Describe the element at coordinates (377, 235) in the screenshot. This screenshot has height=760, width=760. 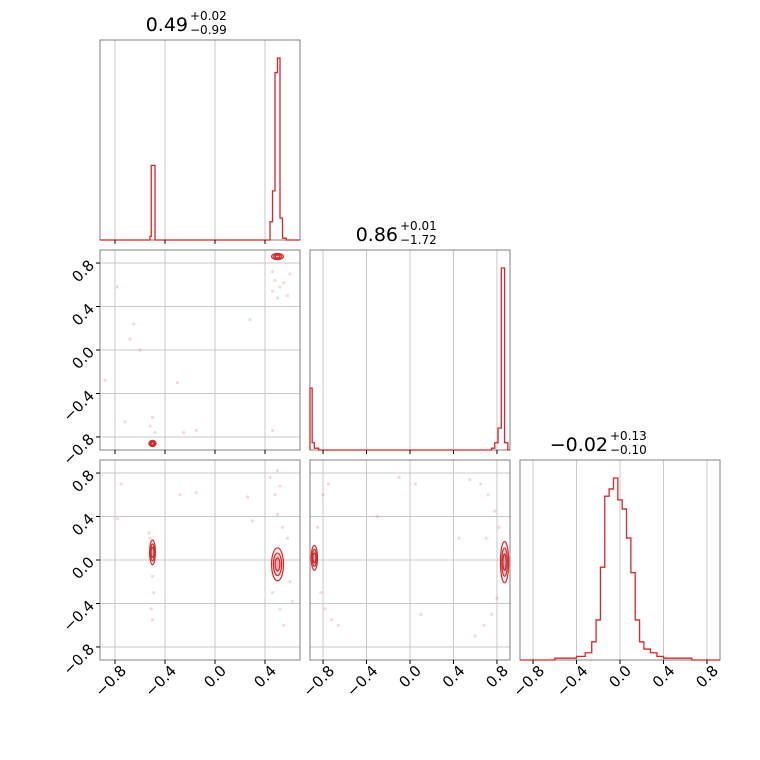
I see `title-value: 0.86` at that location.